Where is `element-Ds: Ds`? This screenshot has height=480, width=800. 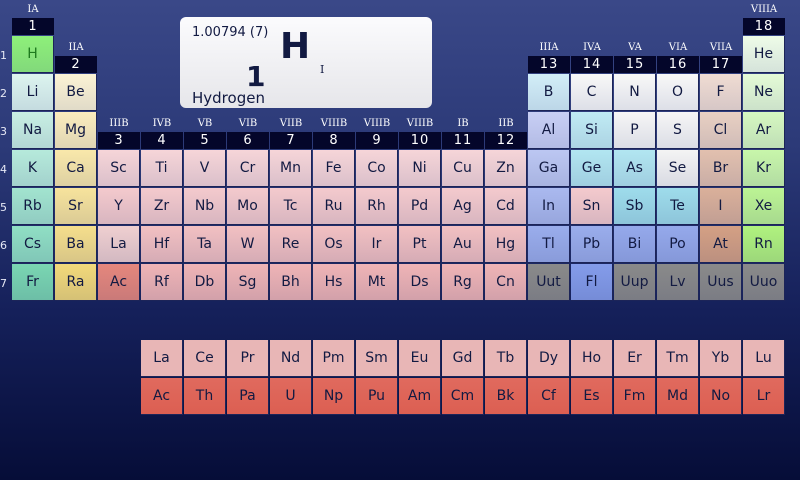
element-Ds: Ds is located at coordinates (420, 282).